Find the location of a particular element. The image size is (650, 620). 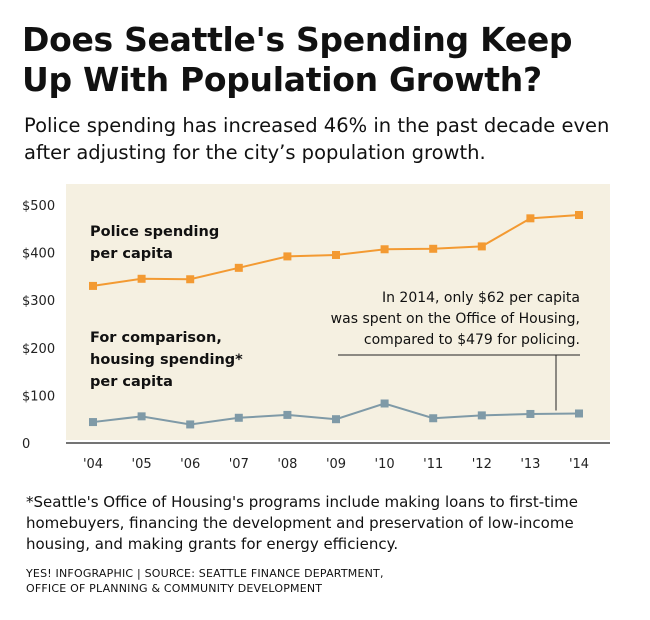

annotation-text: was spent on the Office of Housing, is located at coordinates (455, 319).